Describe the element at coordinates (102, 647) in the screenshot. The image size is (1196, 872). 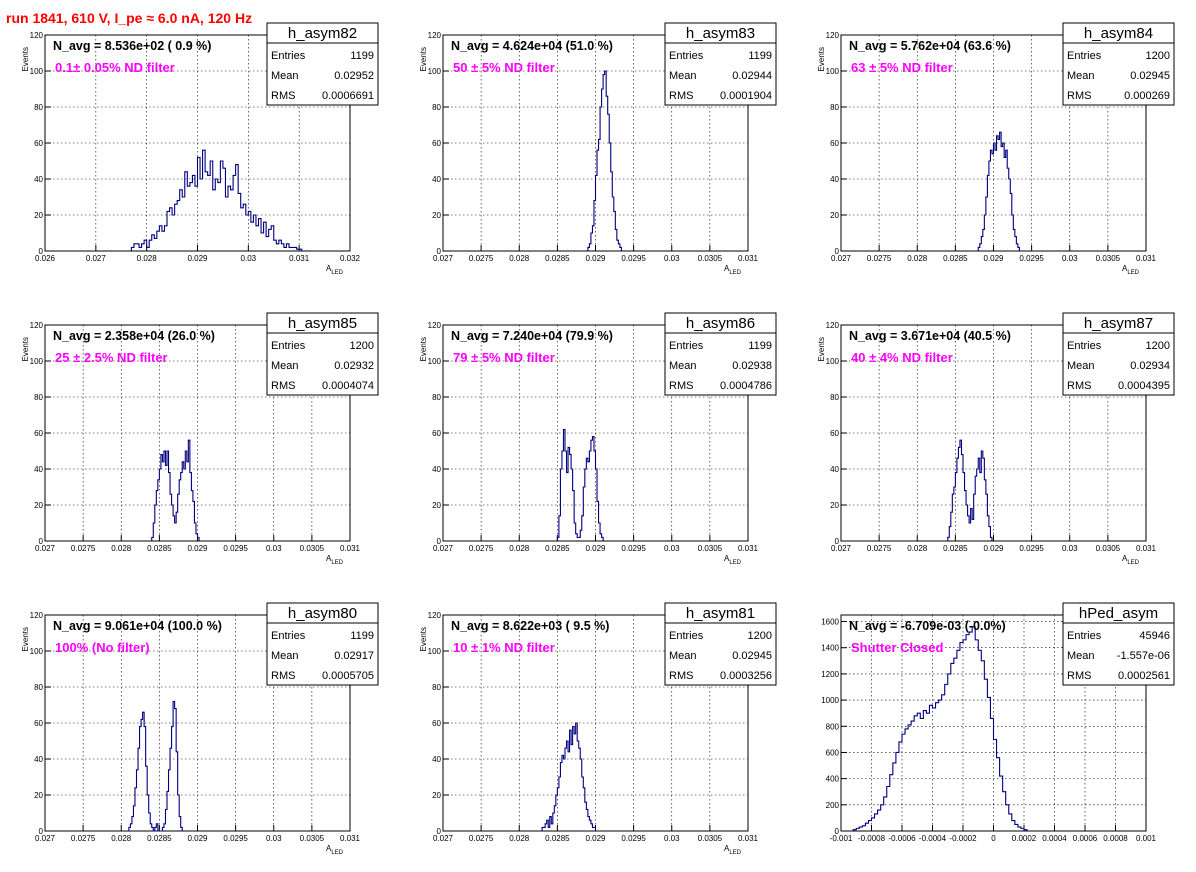
I see `filter-label: 100% (No filter)` at that location.